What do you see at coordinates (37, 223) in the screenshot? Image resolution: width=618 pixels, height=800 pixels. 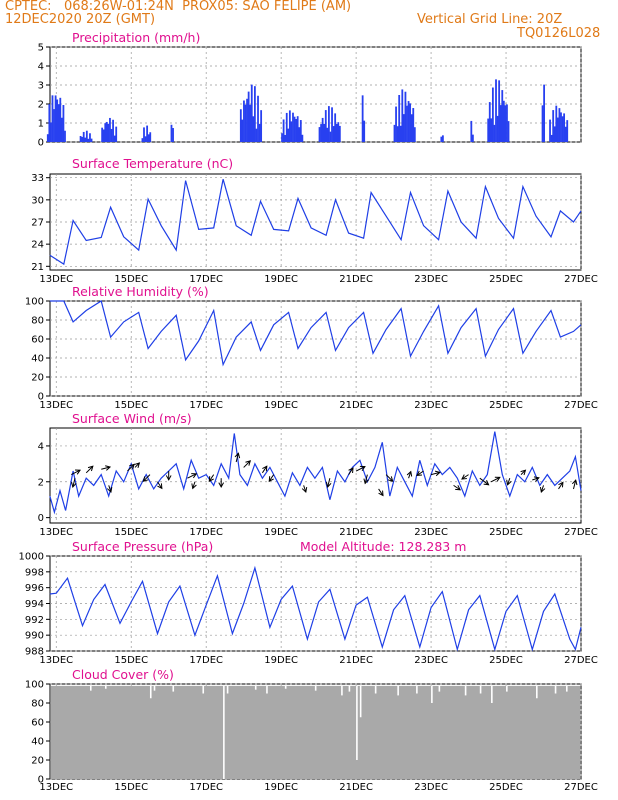 I see `y-tick-label: 27` at bounding box center [37, 223].